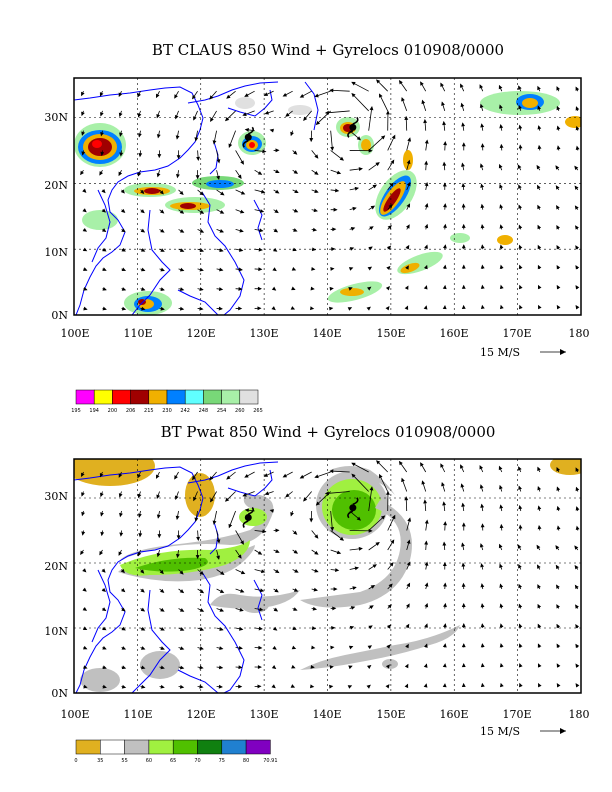  Describe the element at coordinates (56, 631) in the screenshot. I see `lat-label: 10N` at that location.